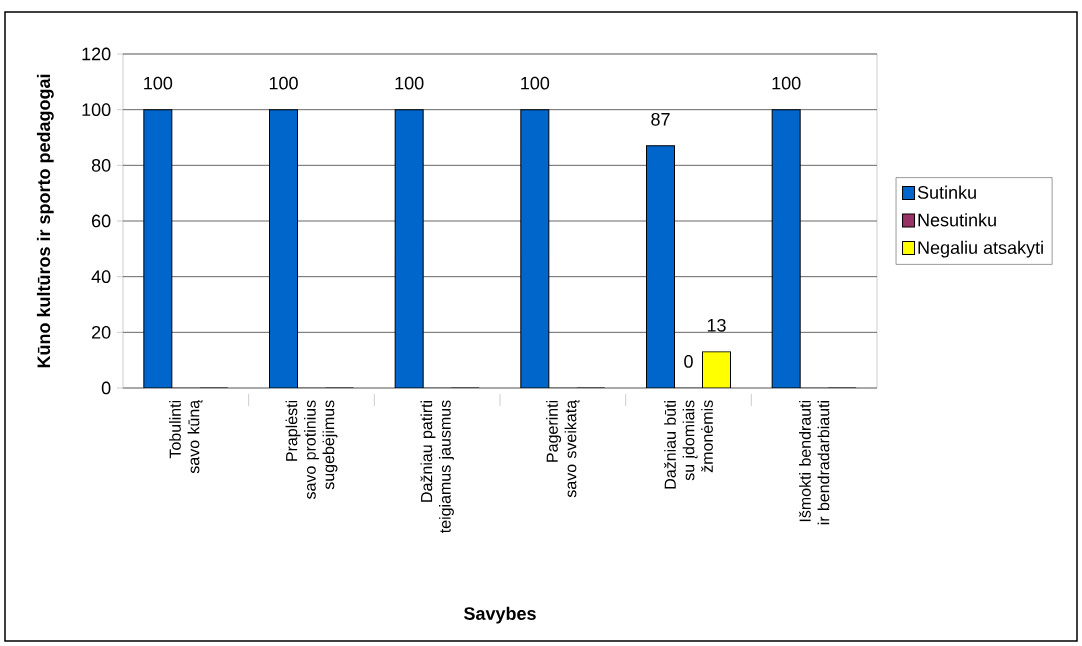  I want to click on x-tick-label: Išmokti bendrauti ir bendradarbiauti, so click(814, 462).